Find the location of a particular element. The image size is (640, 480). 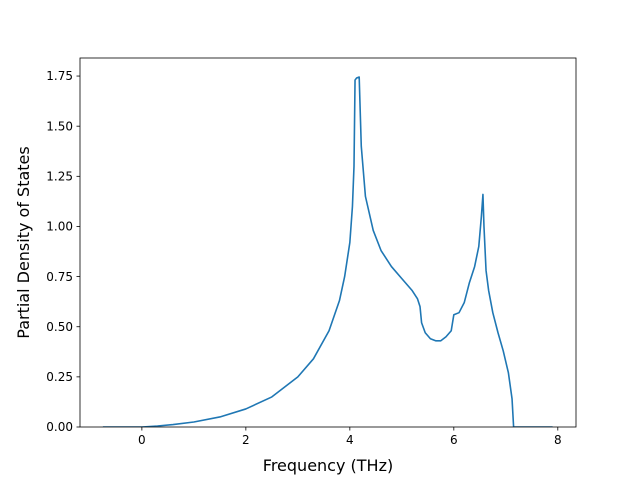

y-tick-label: 1.25 is located at coordinates (59, 177).